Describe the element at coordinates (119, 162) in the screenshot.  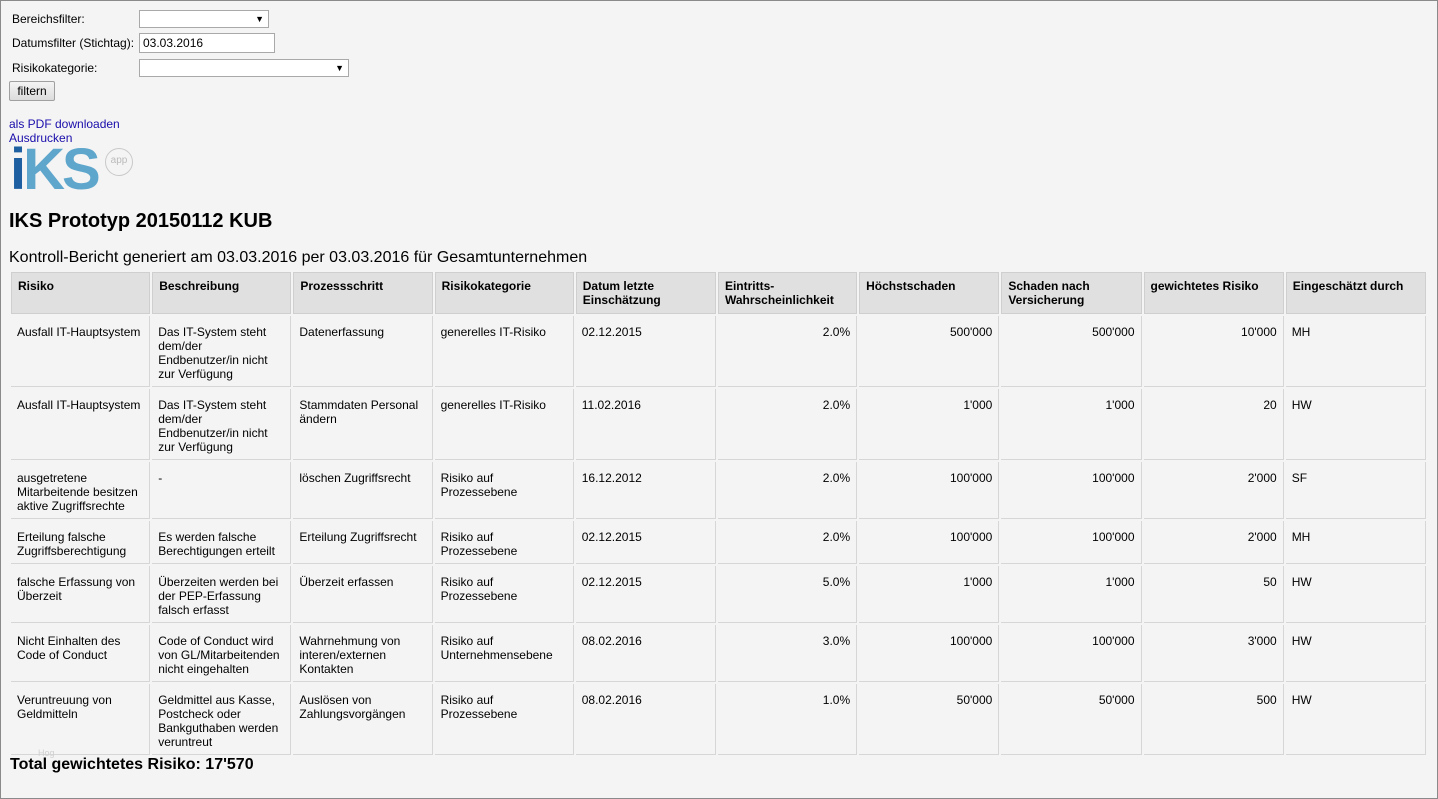
I see `logo-app-badge: app` at that location.